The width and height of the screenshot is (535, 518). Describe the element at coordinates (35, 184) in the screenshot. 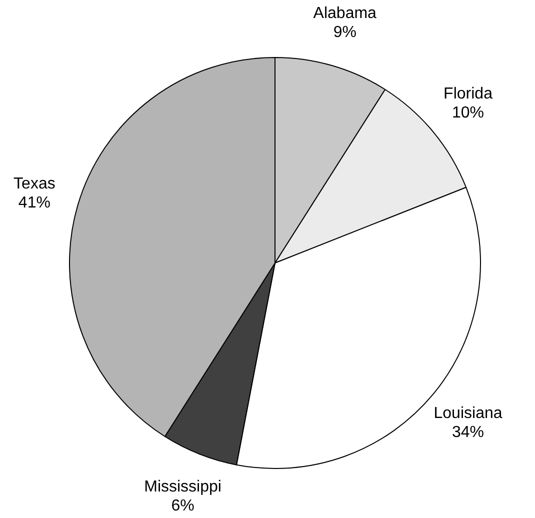

I see `slice-label: Texas` at that location.